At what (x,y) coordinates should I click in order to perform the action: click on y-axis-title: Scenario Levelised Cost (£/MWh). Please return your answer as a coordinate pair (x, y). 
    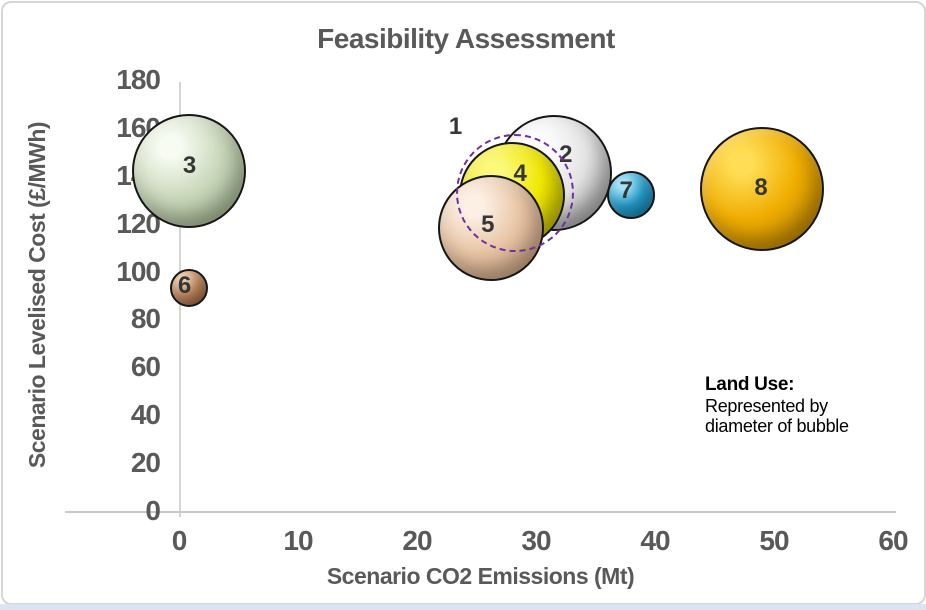
    Looking at the image, I should click on (37, 295).